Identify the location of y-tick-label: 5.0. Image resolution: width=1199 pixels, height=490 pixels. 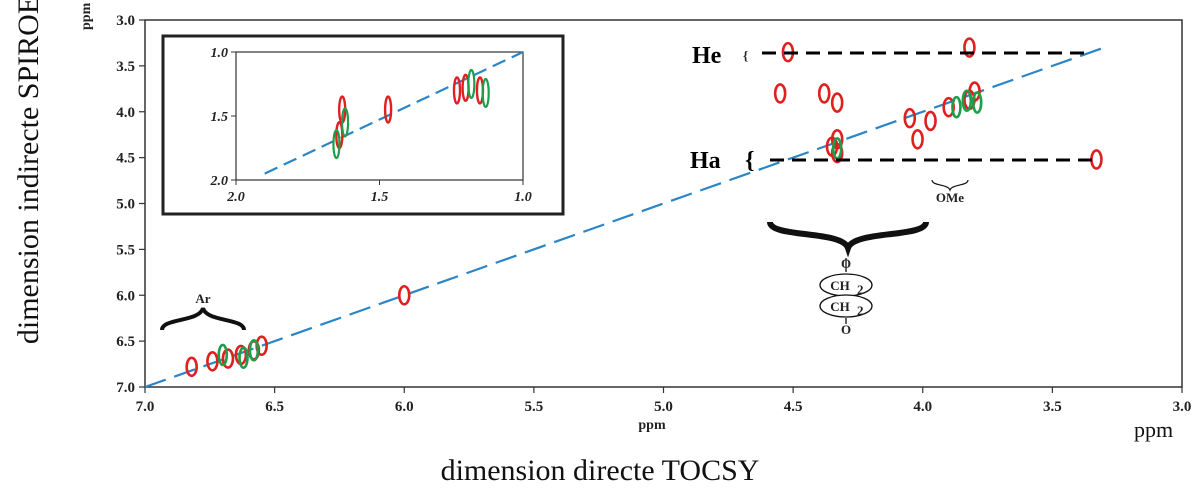
(125, 205).